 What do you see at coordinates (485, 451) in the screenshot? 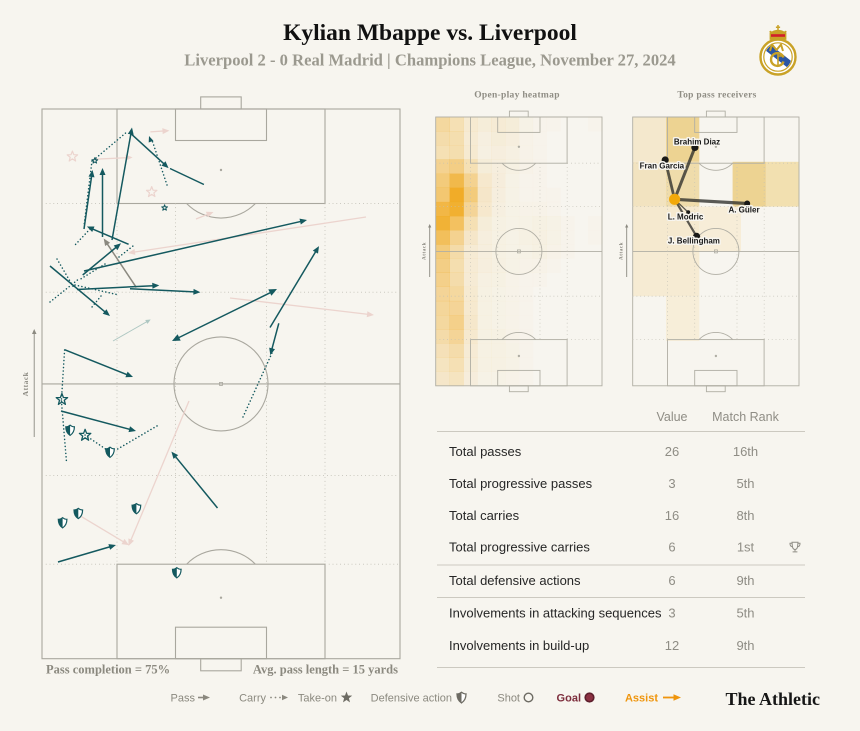
I see `svg-text: Total passes` at bounding box center [485, 451].